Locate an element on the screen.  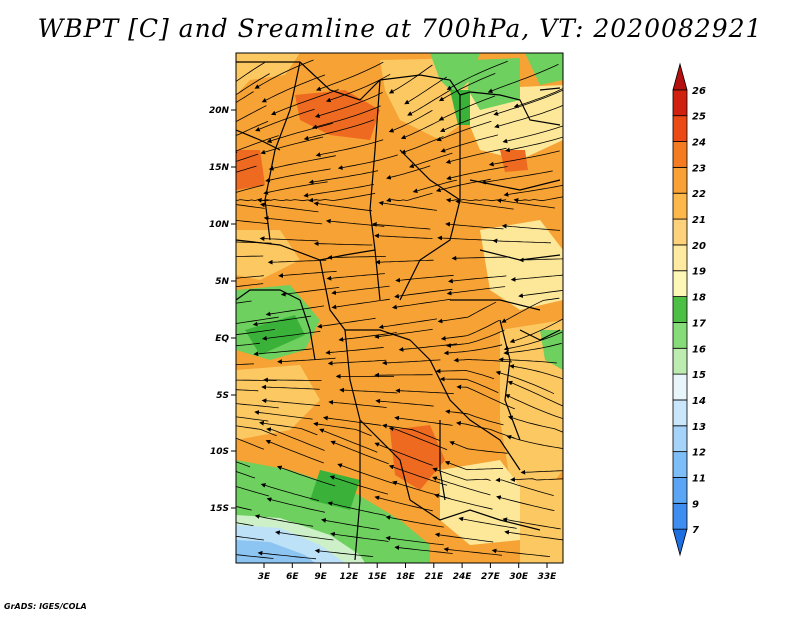
colorbar-label: 14 is located at coordinates (699, 401).